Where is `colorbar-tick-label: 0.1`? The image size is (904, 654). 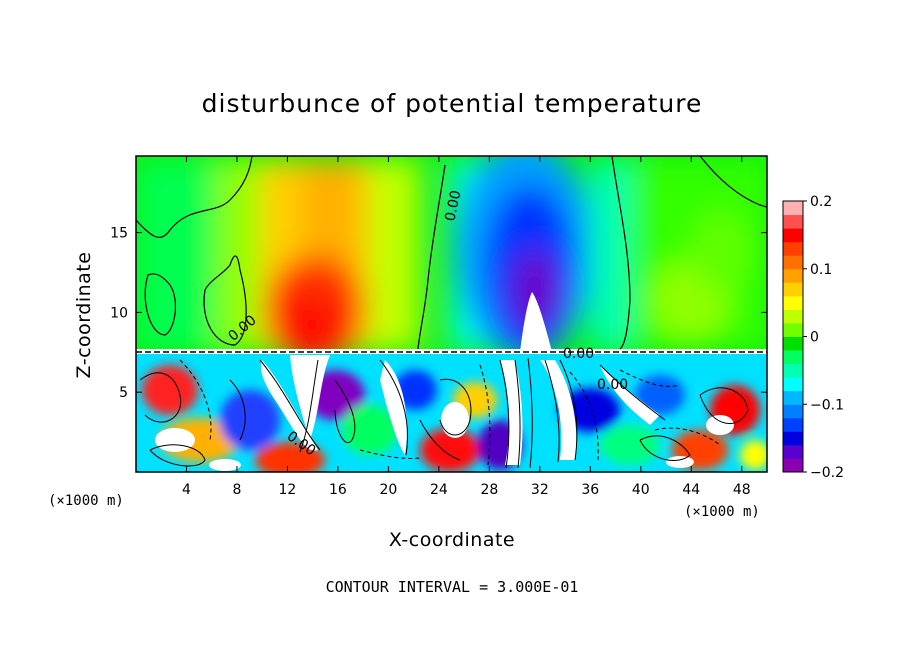 colorbar-tick-label: 0.1 is located at coordinates (821, 270).